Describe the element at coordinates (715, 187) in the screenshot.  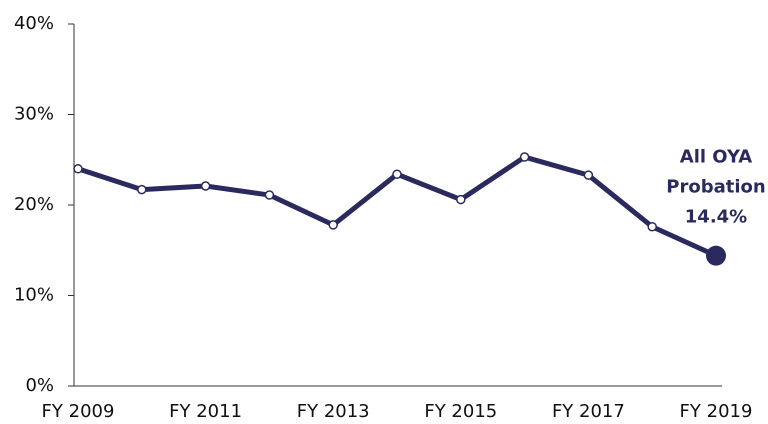
I see `annotation: Probation` at that location.